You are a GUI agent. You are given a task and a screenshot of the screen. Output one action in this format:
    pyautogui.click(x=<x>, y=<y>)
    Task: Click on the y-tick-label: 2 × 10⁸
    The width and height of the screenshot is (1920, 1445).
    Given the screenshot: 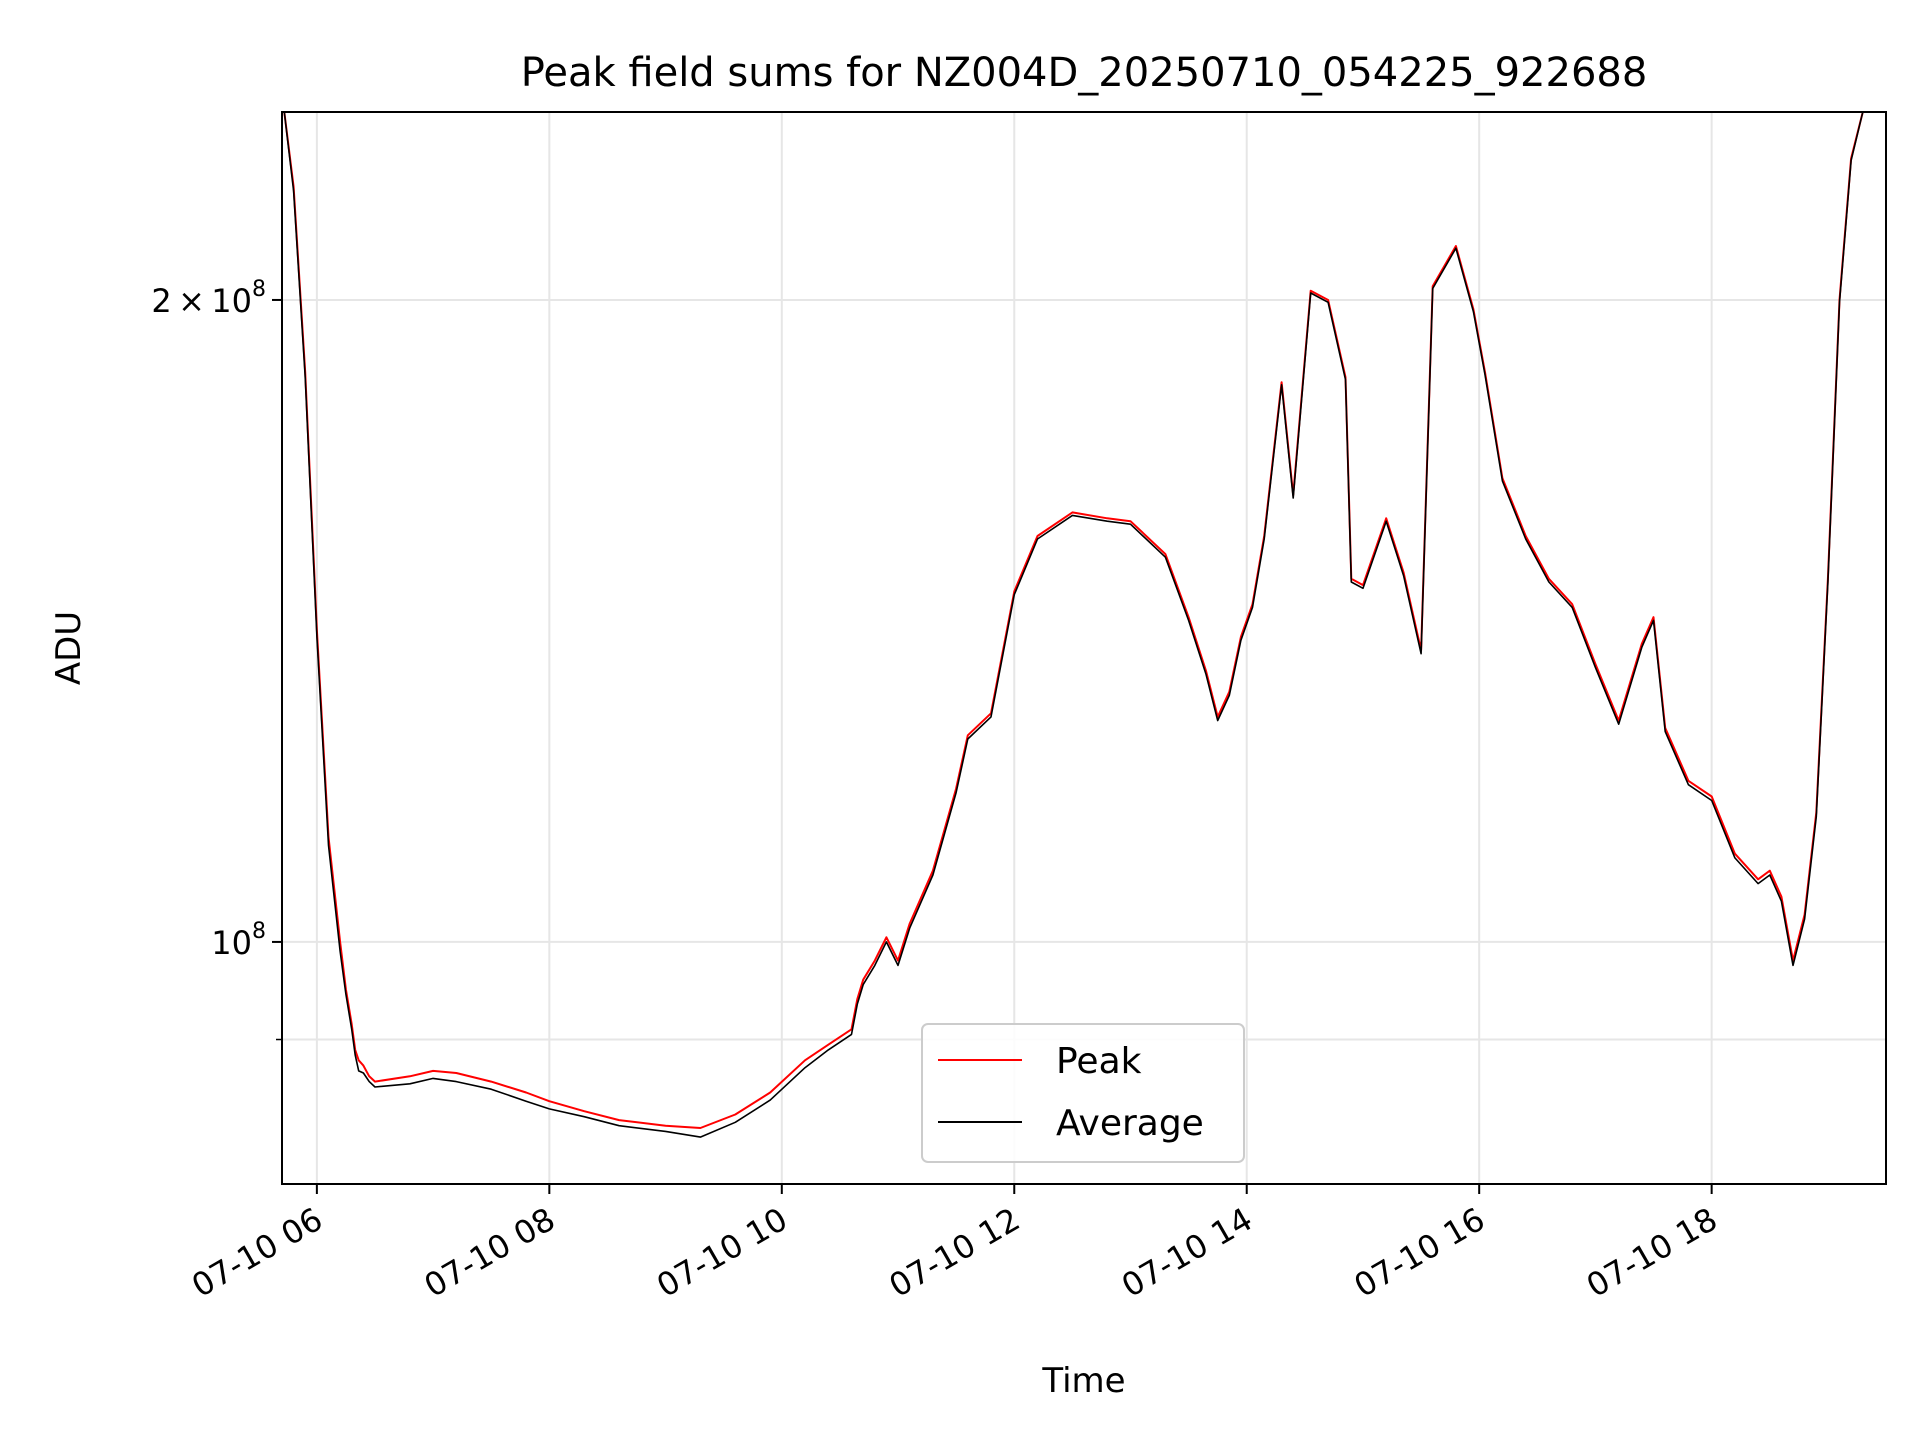 What is the action you would take?
    pyautogui.click(x=208, y=298)
    